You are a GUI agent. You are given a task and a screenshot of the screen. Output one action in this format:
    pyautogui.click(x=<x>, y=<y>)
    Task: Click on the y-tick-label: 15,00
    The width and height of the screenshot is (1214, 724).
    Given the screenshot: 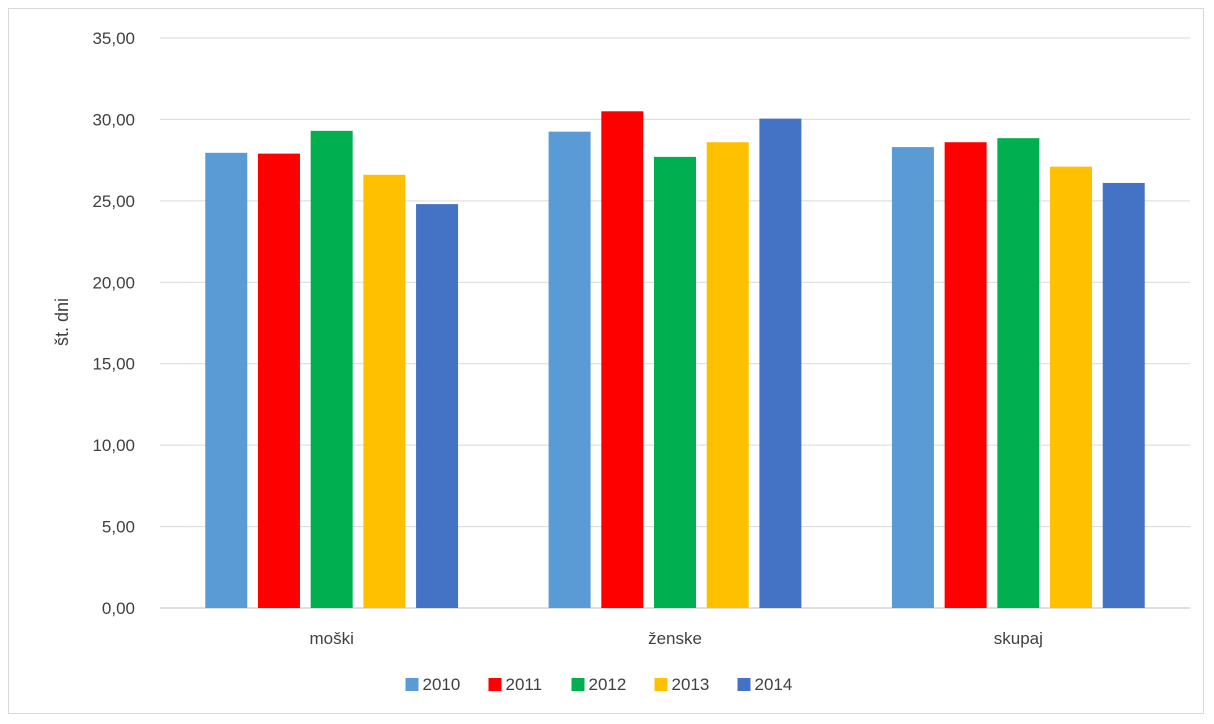 What is the action you would take?
    pyautogui.click(x=113, y=364)
    